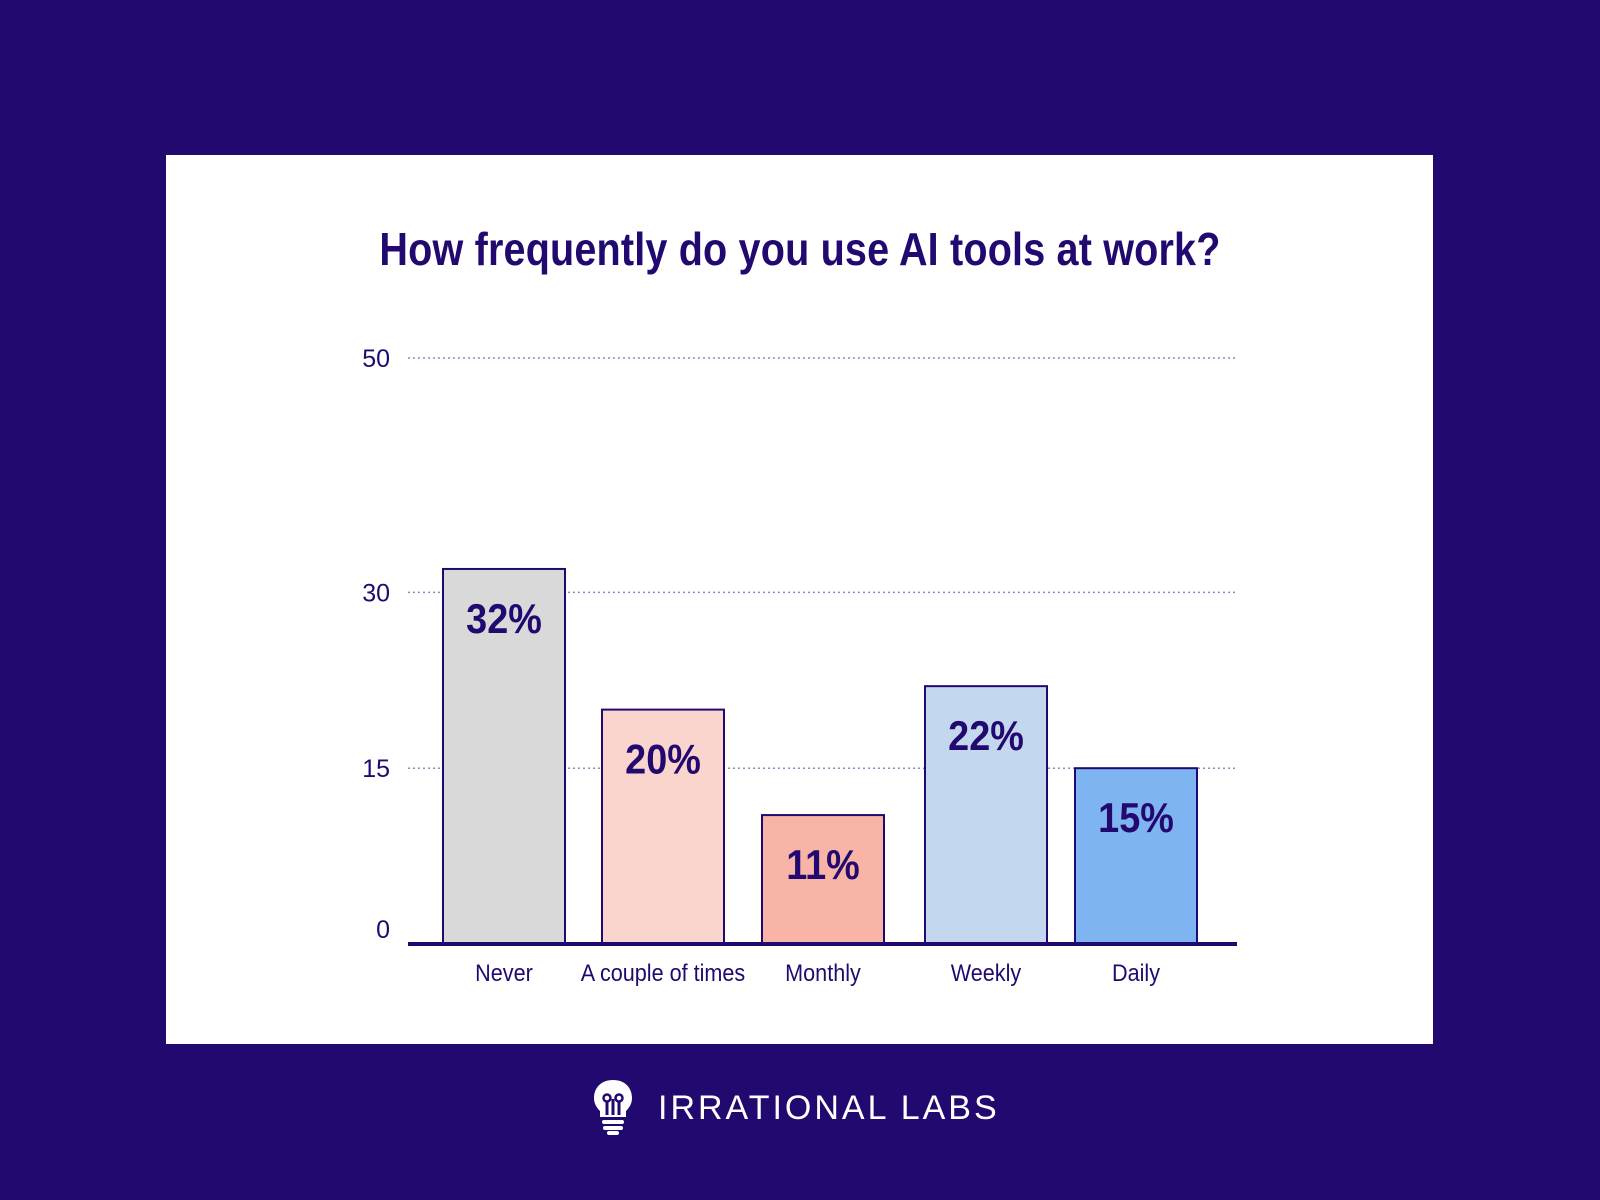  I want to click on bar-value-label: 32%, so click(504, 619).